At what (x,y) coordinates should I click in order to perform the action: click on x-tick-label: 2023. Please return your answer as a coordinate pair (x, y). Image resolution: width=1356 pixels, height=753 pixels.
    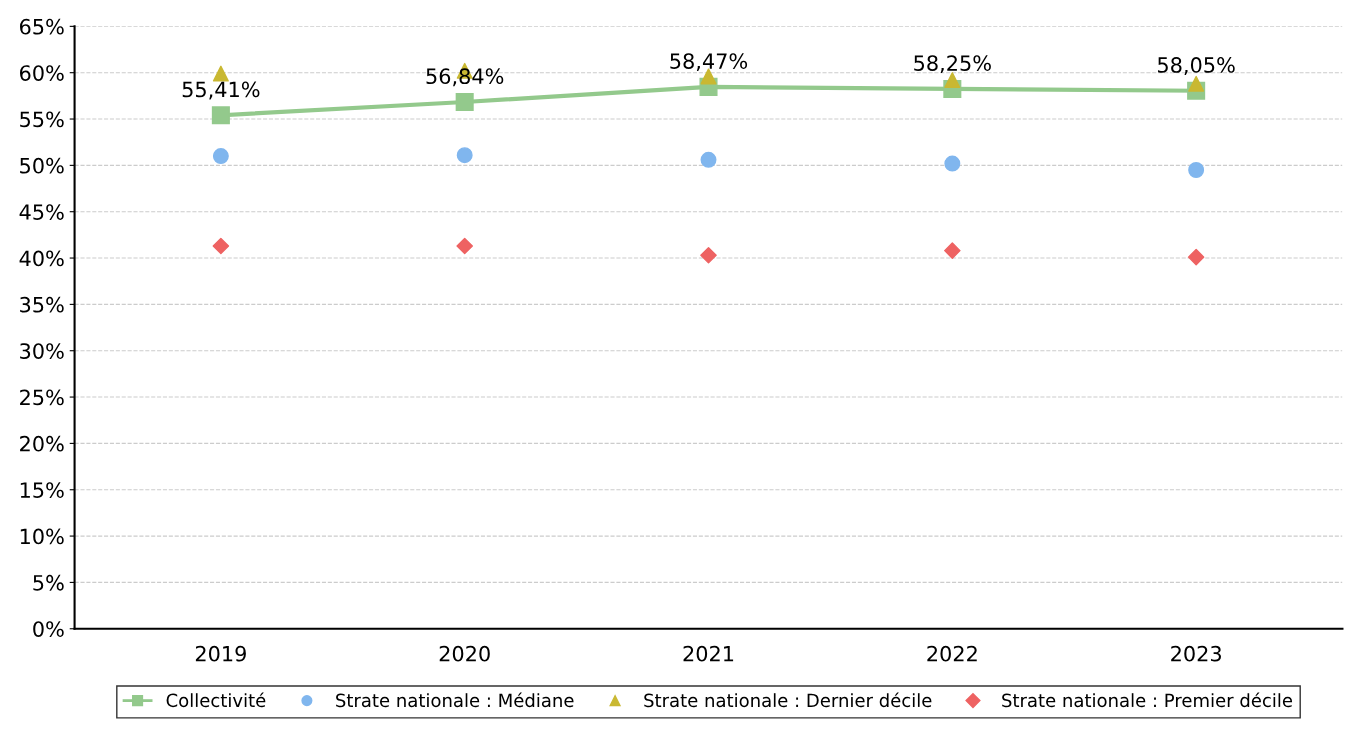
    Looking at the image, I should click on (1196, 653).